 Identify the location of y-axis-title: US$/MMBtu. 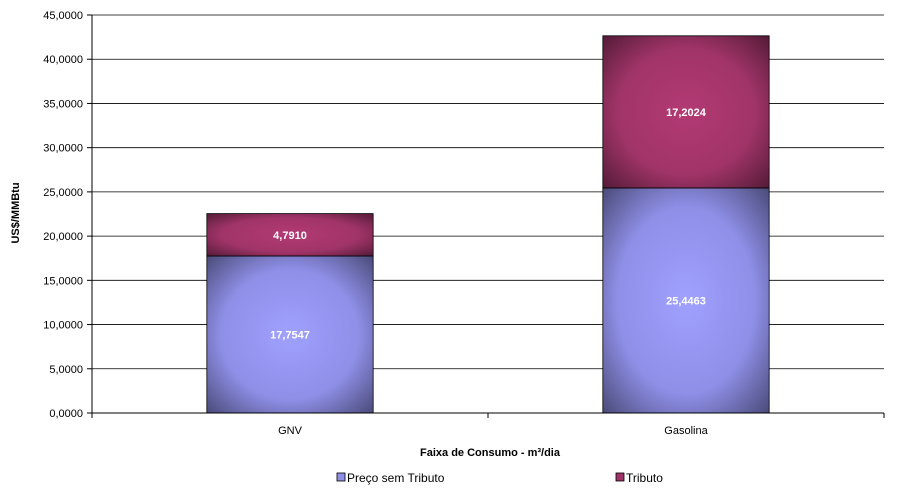
(16, 212).